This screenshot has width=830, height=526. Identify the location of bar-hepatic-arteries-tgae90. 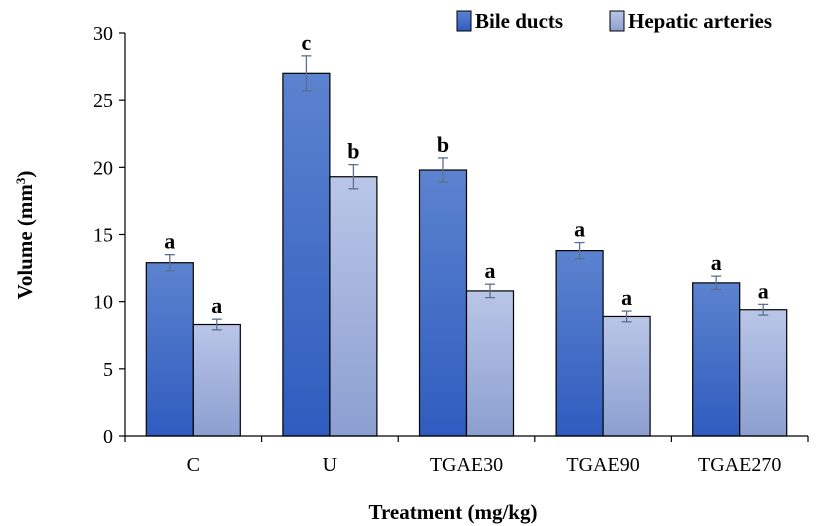
(626, 376).